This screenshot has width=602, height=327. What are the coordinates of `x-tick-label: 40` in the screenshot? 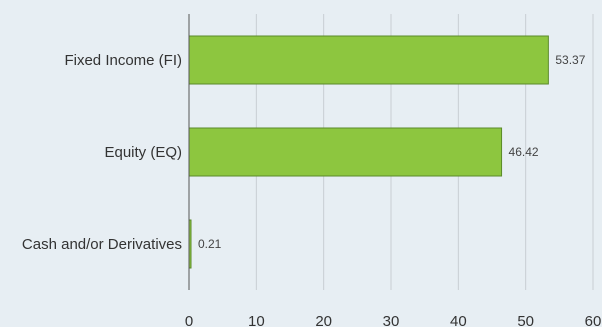 It's located at (458, 320).